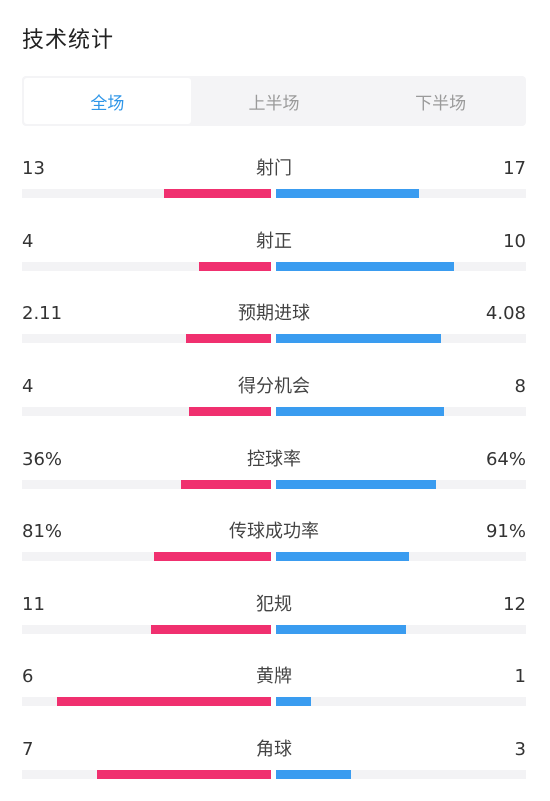 The height and width of the screenshot is (801, 550). Describe the element at coordinates (28, 749) in the screenshot. I see `home-value: 7` at that location.